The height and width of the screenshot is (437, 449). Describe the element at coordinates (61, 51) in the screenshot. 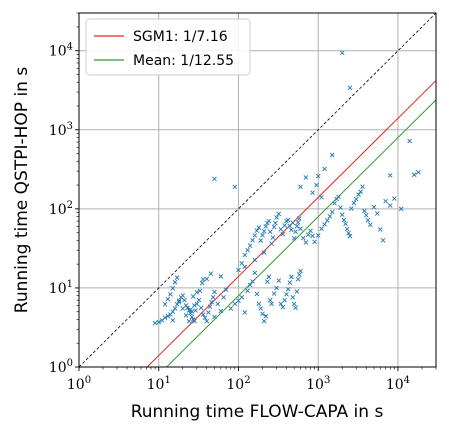

I see `y-tick-label: 104` at that location.